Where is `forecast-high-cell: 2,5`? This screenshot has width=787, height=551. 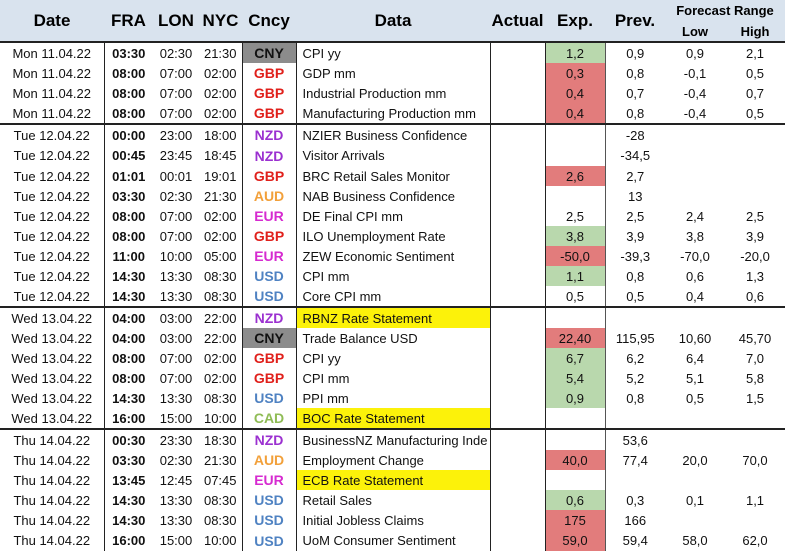 forecast-high-cell: 2,5 is located at coordinates (755, 216).